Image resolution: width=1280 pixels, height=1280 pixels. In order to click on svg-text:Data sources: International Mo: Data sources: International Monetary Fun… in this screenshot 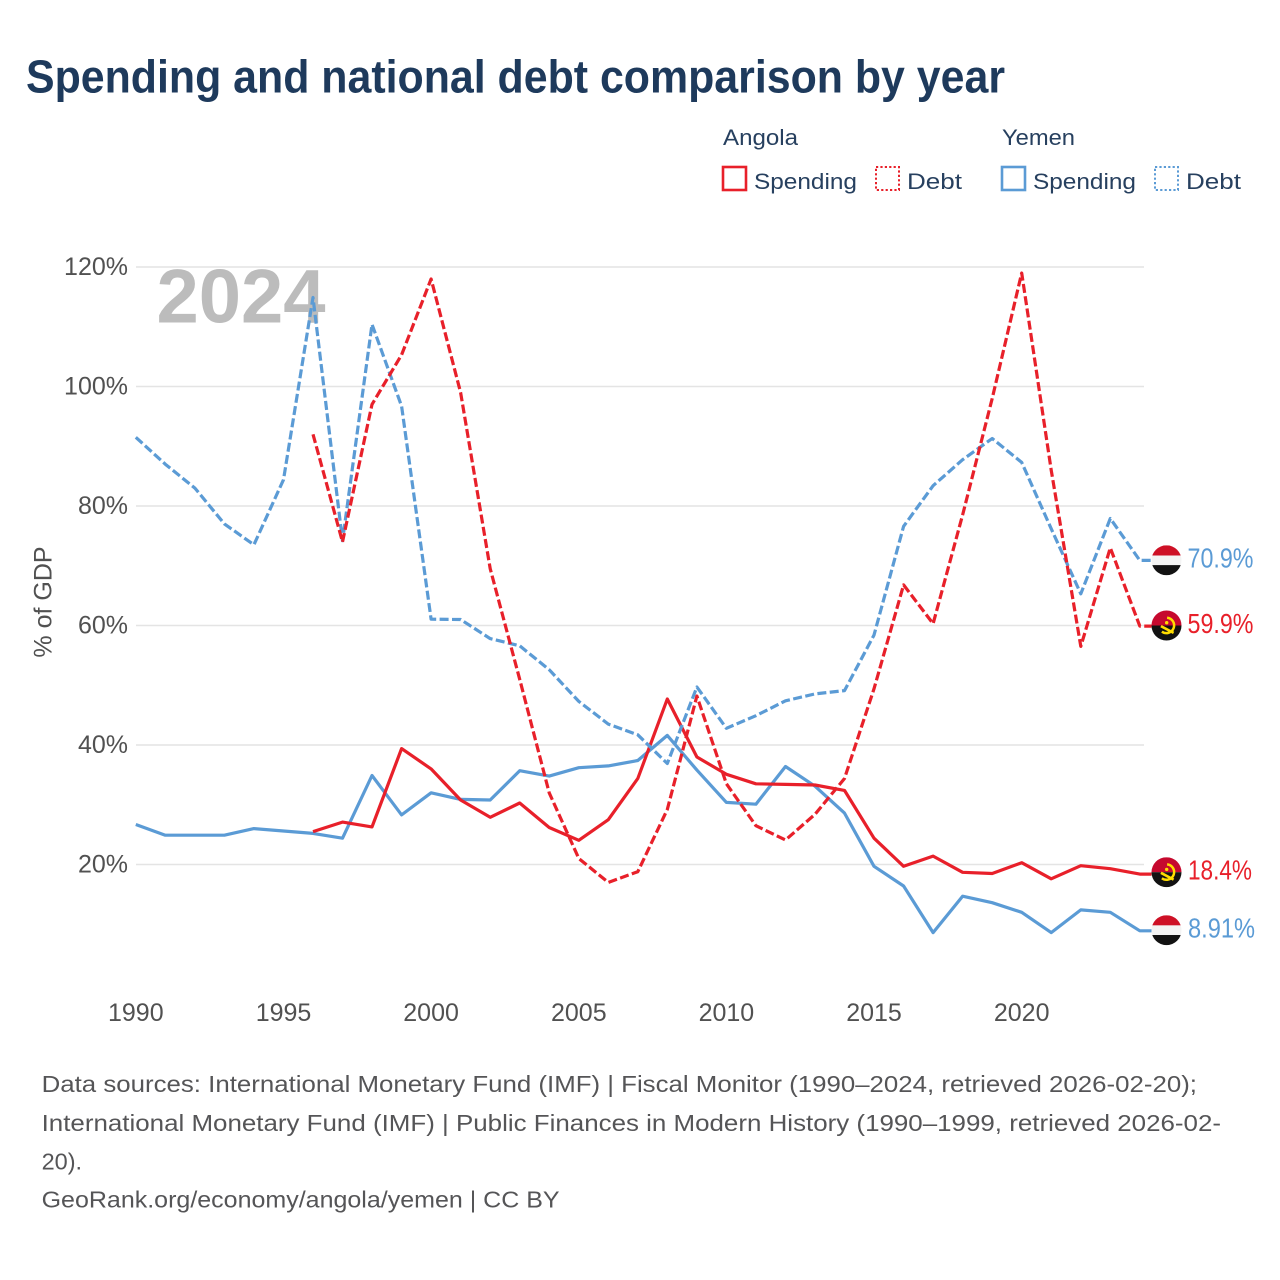, I will do `click(619, 1084)`.